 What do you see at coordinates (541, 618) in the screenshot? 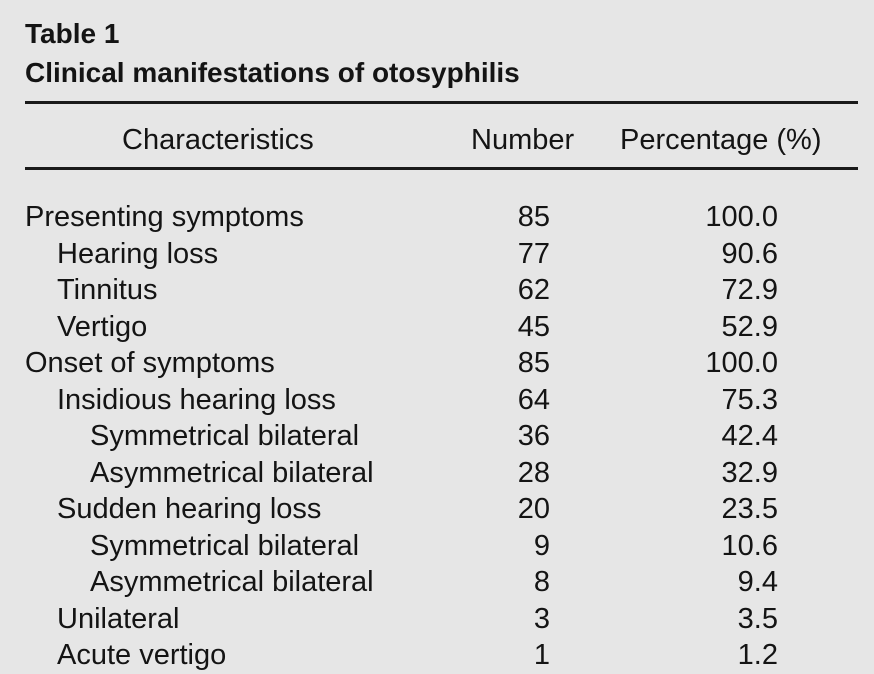
I see `row-number: 3` at bounding box center [541, 618].